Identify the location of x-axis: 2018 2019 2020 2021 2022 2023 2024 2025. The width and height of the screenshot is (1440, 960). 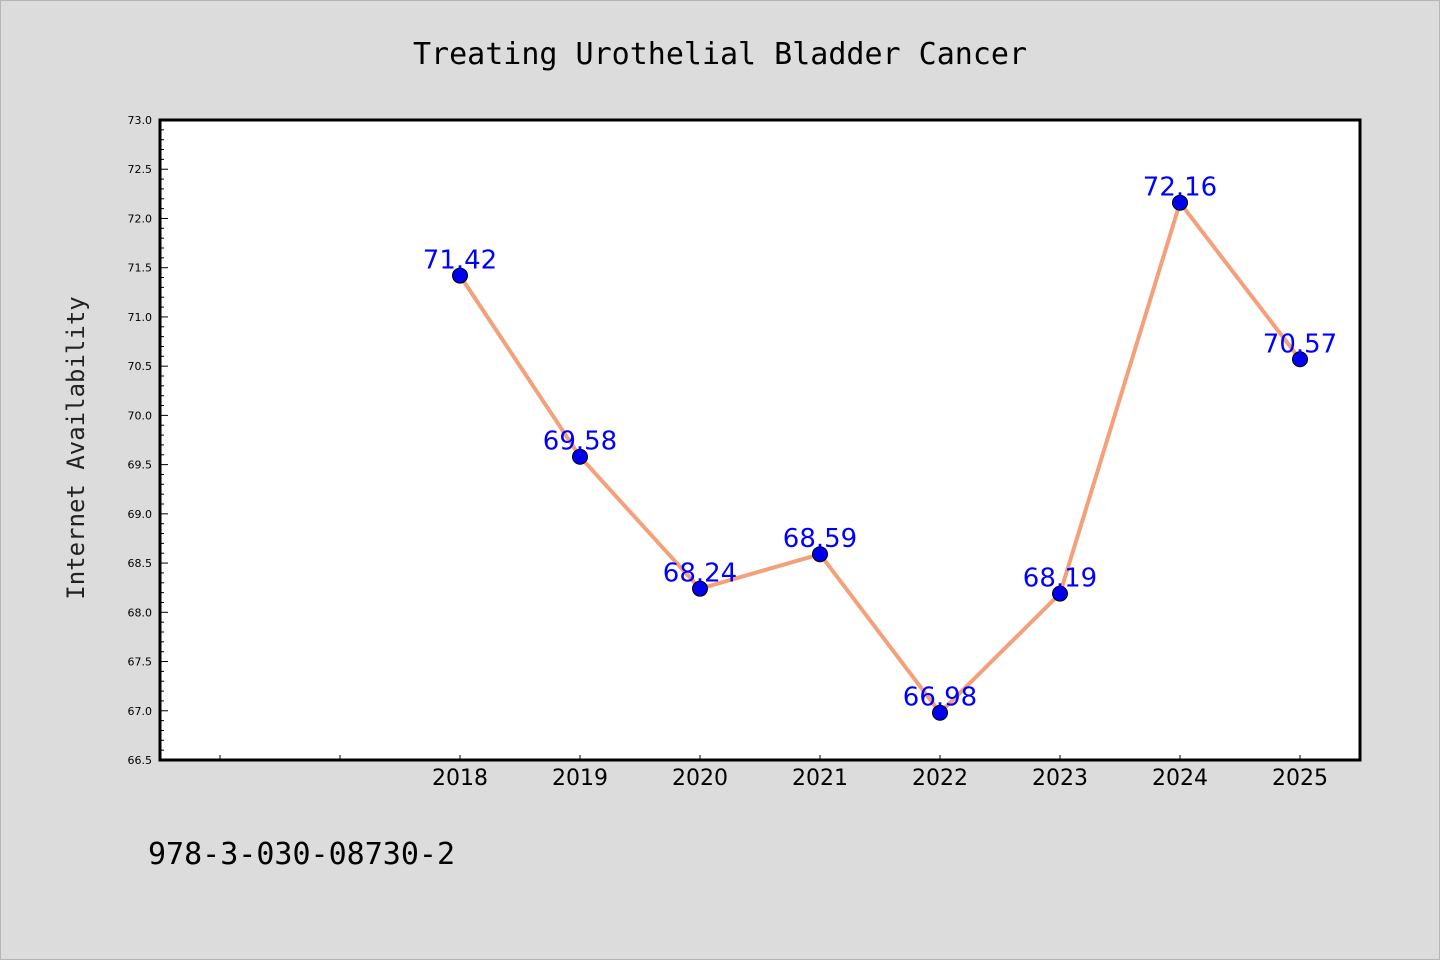
(773, 773).